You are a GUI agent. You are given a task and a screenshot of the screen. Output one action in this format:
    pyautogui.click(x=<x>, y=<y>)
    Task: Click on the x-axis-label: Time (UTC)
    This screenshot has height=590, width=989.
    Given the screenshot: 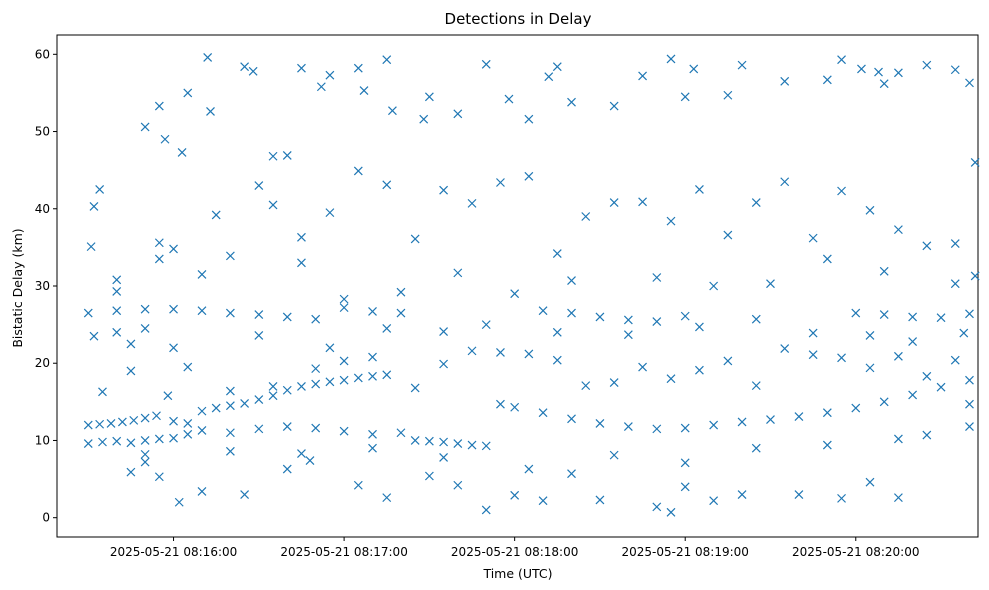 What is the action you would take?
    pyautogui.click(x=517, y=573)
    